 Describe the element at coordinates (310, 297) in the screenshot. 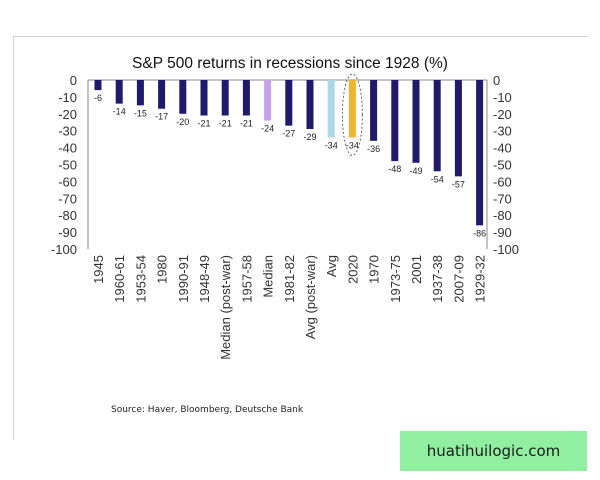

I see `category-label-avg-post-war: Avg (post-war)` at that location.